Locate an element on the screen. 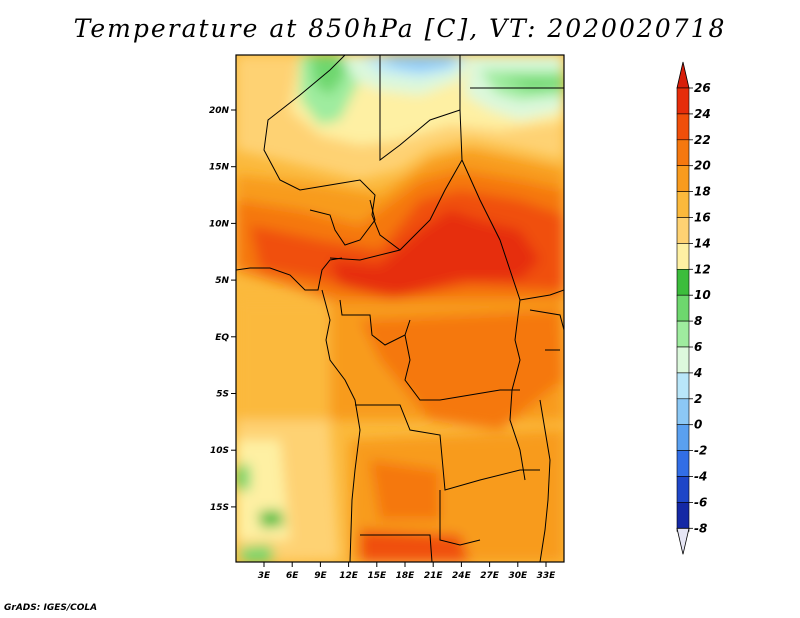 Image resolution: width=800 pixels, height=618 pixels. lon-tick-label: 9E is located at coordinates (320, 576).